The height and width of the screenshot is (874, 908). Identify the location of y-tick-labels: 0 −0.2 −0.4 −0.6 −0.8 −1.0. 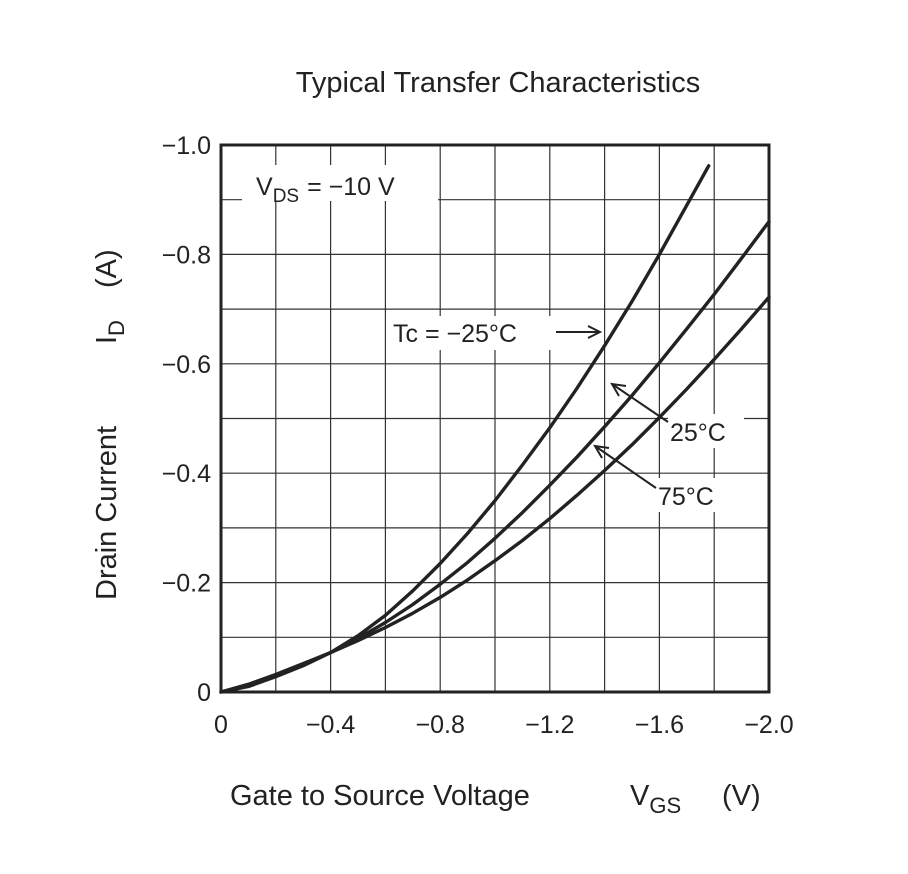
(186, 419).